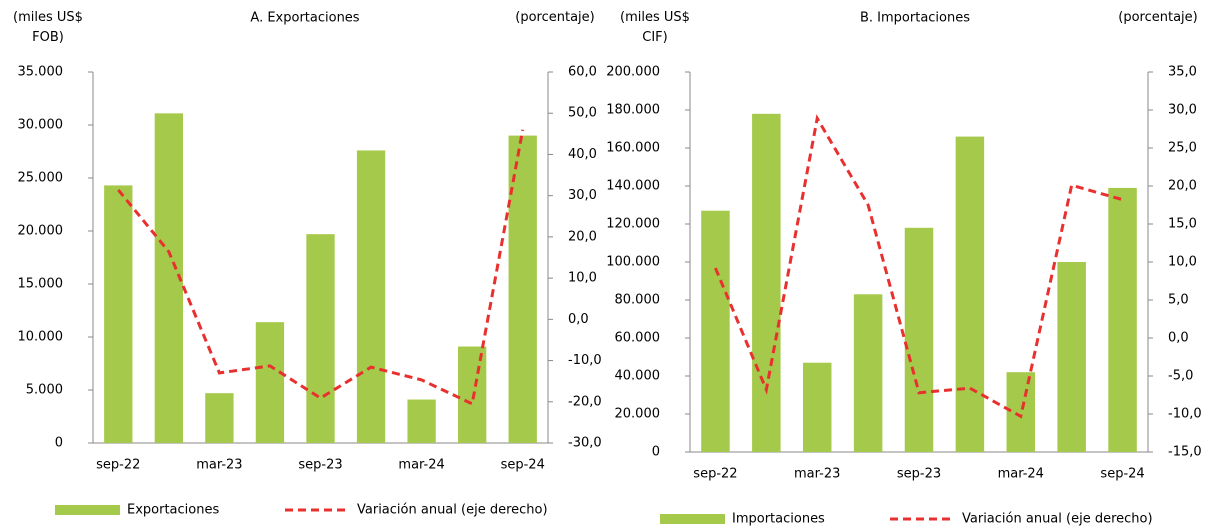 This screenshot has height=527, width=1215. I want to click on y2-tick-label: 60,0, so click(582, 72).